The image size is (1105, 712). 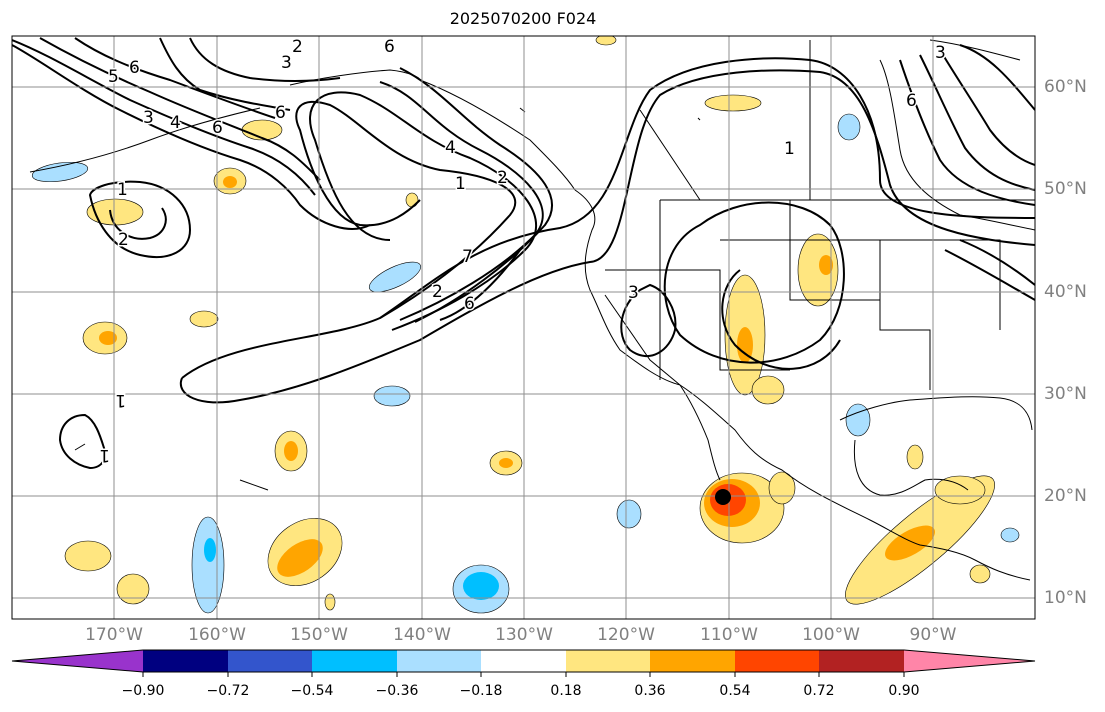 What do you see at coordinates (467, 257) in the screenshot?
I see `contour-label: 7` at bounding box center [467, 257].